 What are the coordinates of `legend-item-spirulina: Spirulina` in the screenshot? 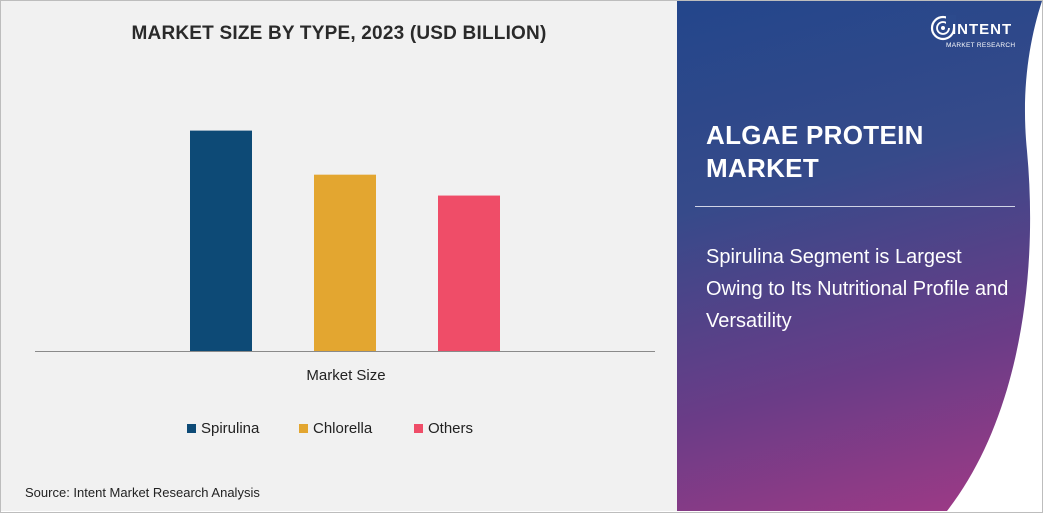 It's located at (223, 428).